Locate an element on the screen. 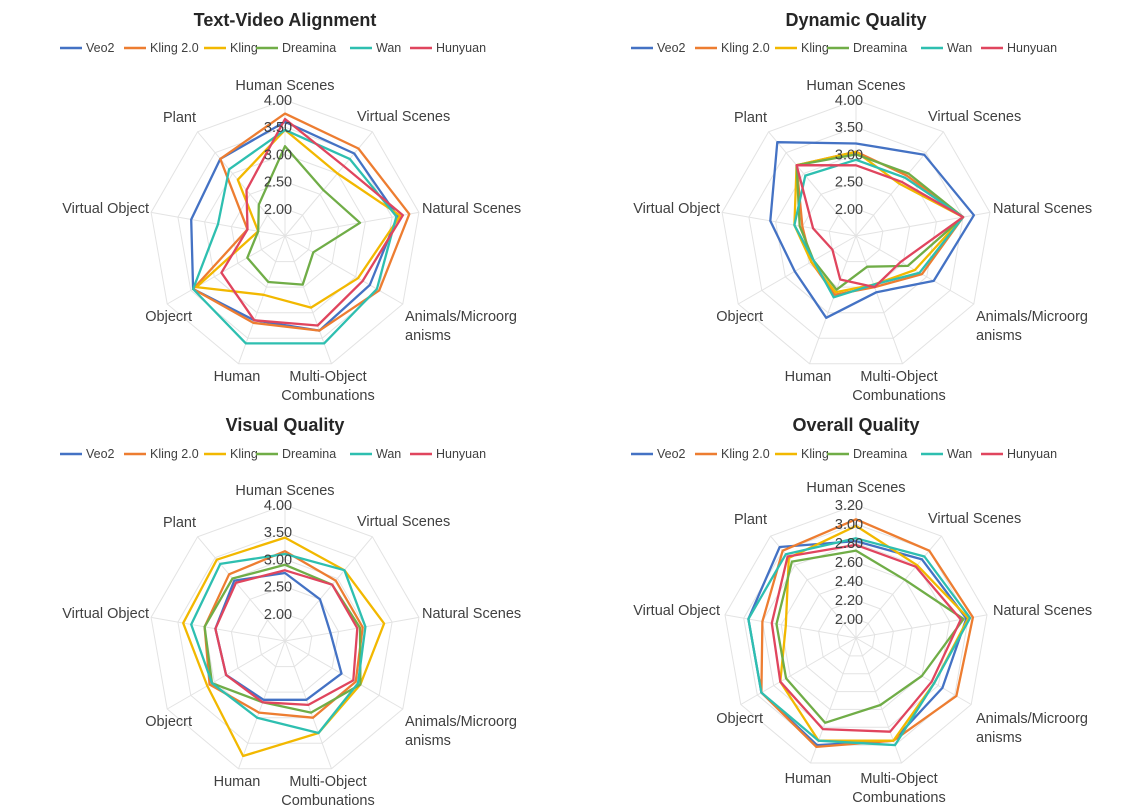 Image resolution: width=1142 pixels, height=810 pixels. legend-label: Wan is located at coordinates (959, 454).